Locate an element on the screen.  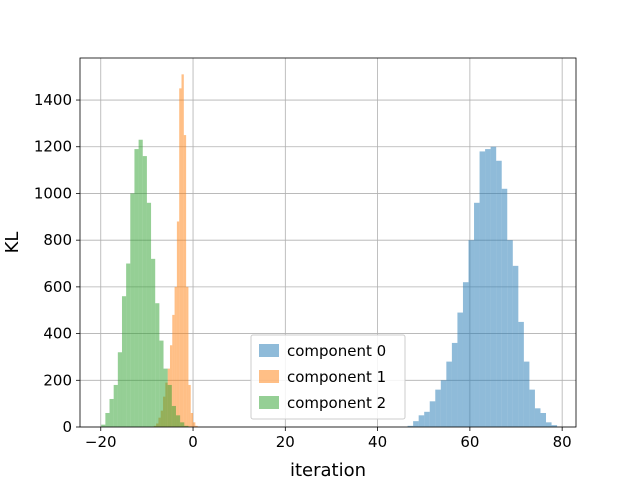
x-tick-label: 60 is located at coordinates (469, 442).